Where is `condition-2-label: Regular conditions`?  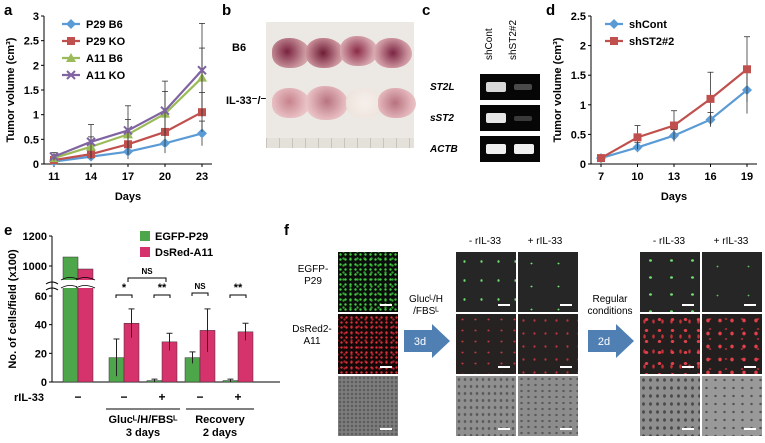 condition-2-label: Regular conditions is located at coordinates (610, 305).